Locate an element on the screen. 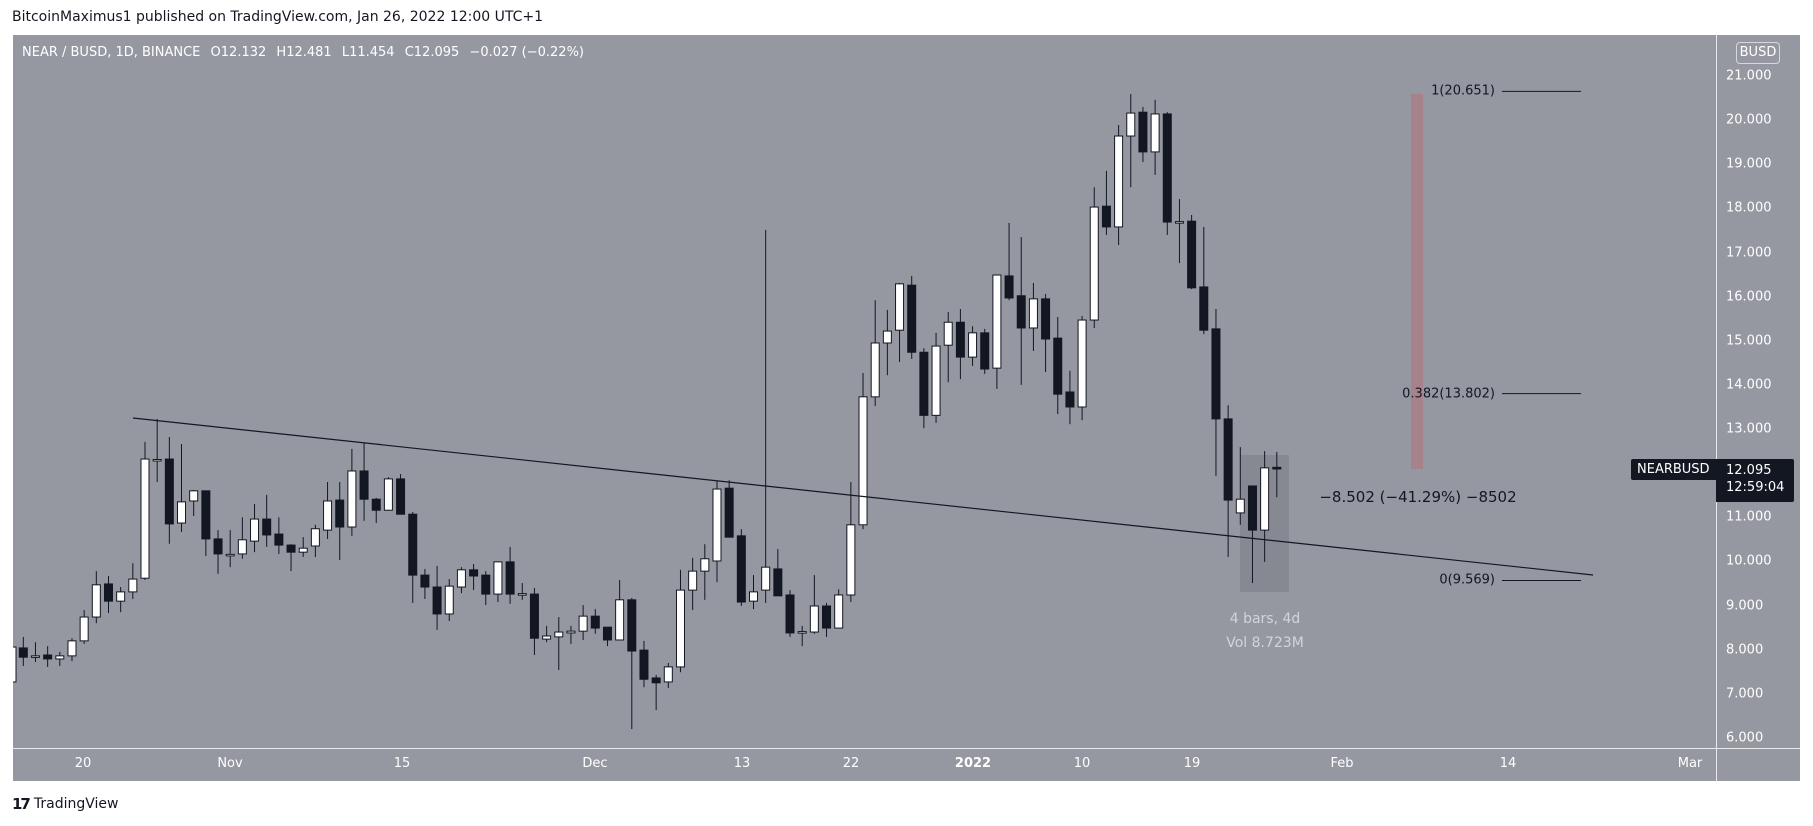  price-tick-label: 11.000 is located at coordinates (1749, 517).